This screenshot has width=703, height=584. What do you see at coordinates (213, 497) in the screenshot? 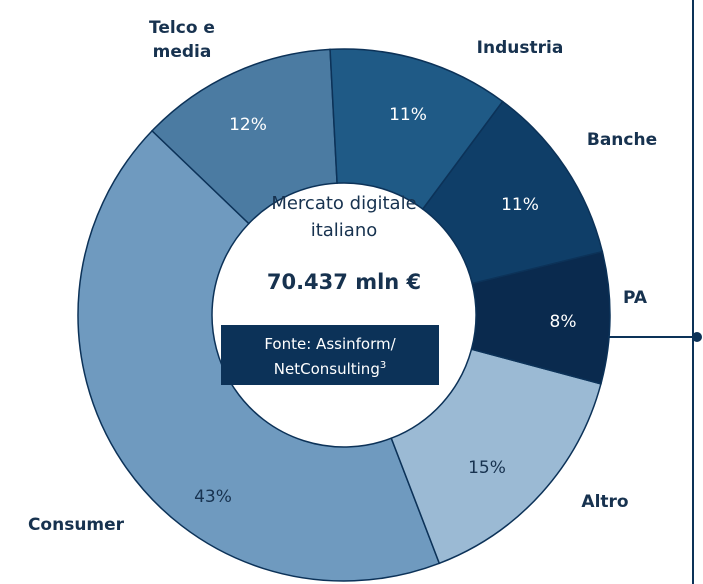
I see `value-label: 43%` at bounding box center [213, 497].